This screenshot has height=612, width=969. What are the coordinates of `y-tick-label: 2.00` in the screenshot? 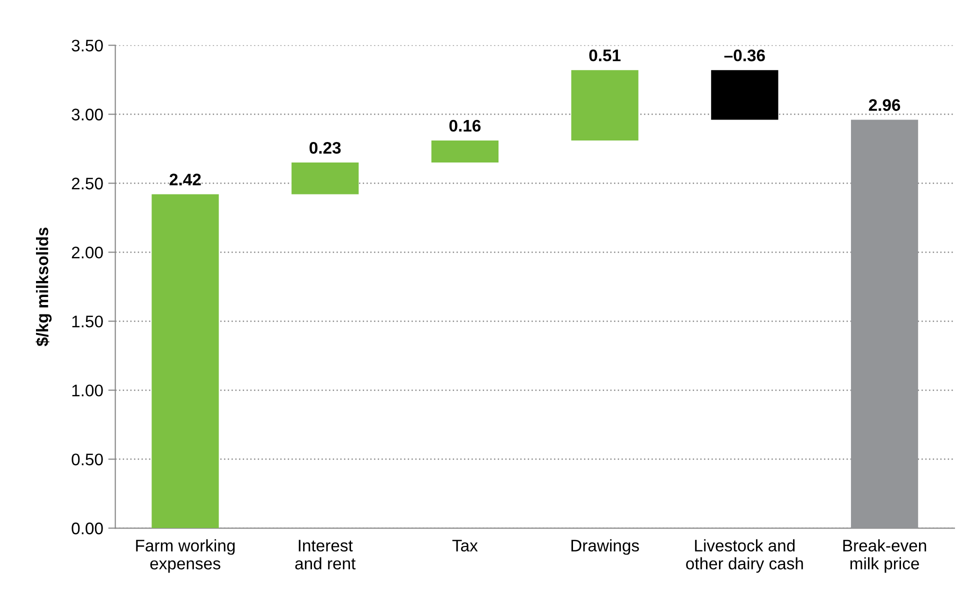 It's located at (87, 252).